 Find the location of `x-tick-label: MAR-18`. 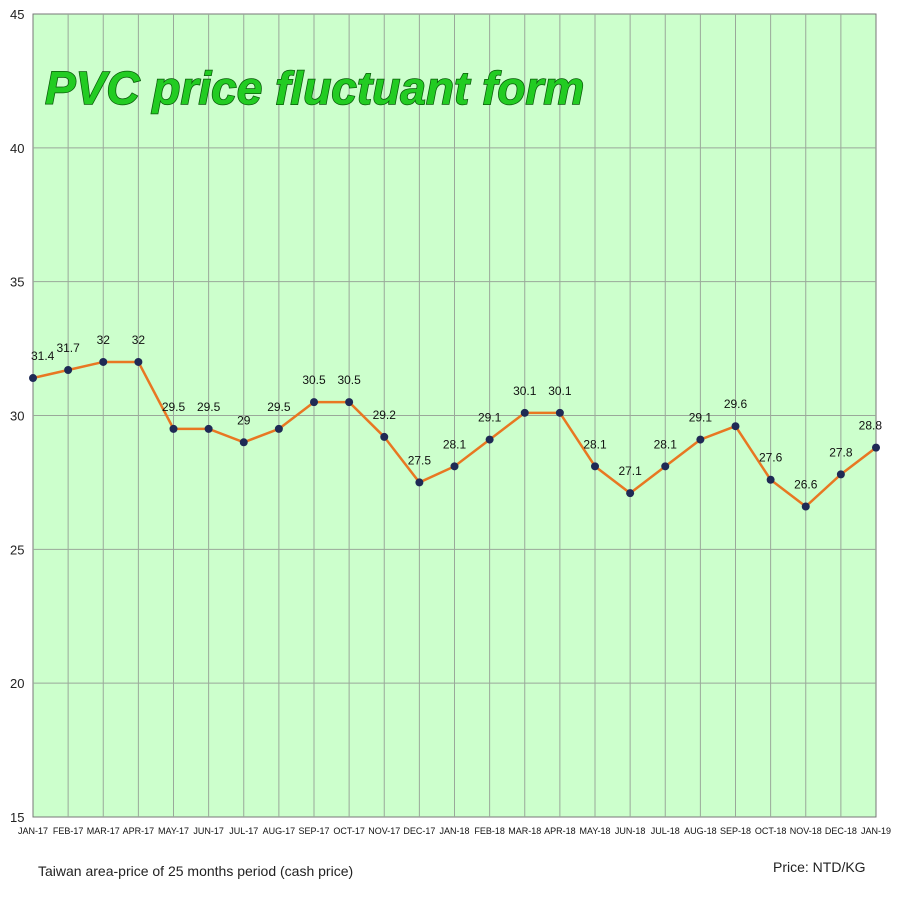

x-tick-label: MAR-18 is located at coordinates (524, 831).